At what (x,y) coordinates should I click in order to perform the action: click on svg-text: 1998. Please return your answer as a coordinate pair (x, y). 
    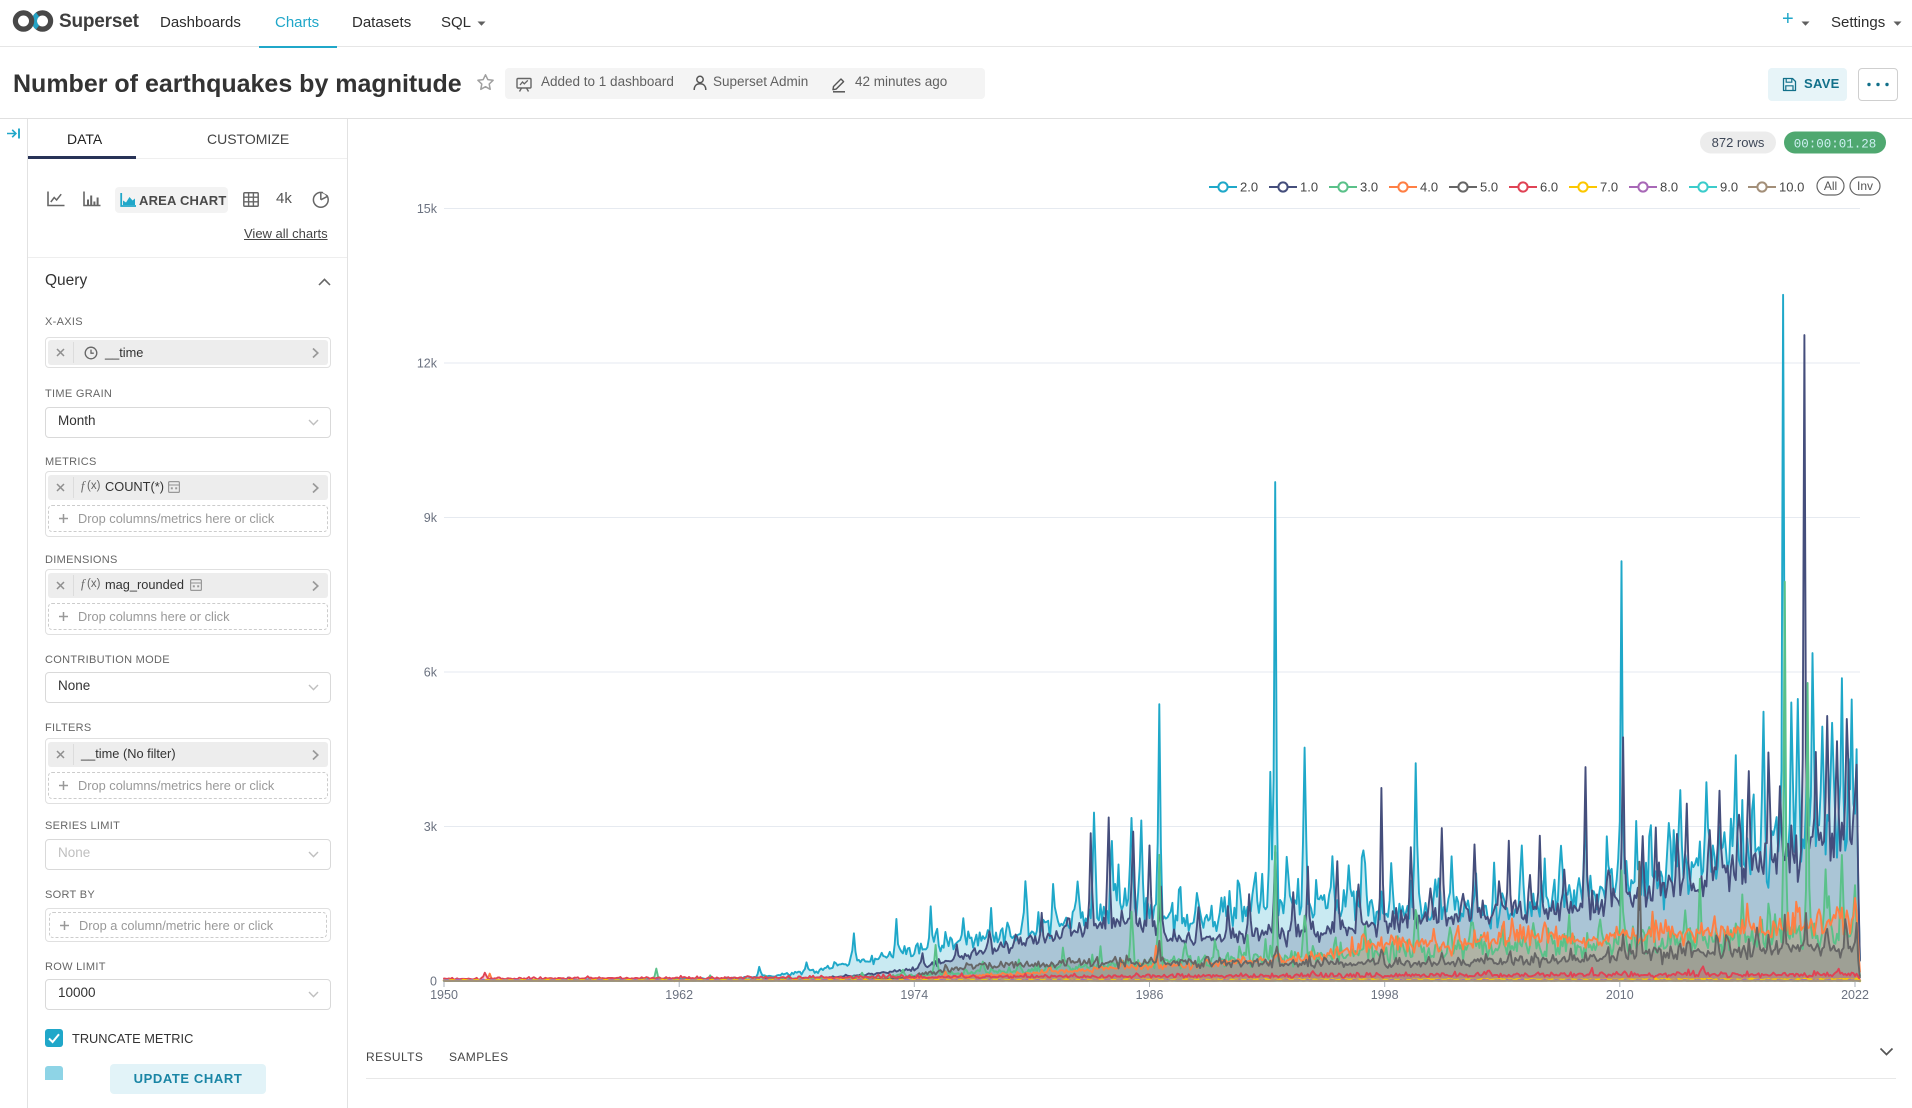
    Looking at the image, I should click on (1385, 995).